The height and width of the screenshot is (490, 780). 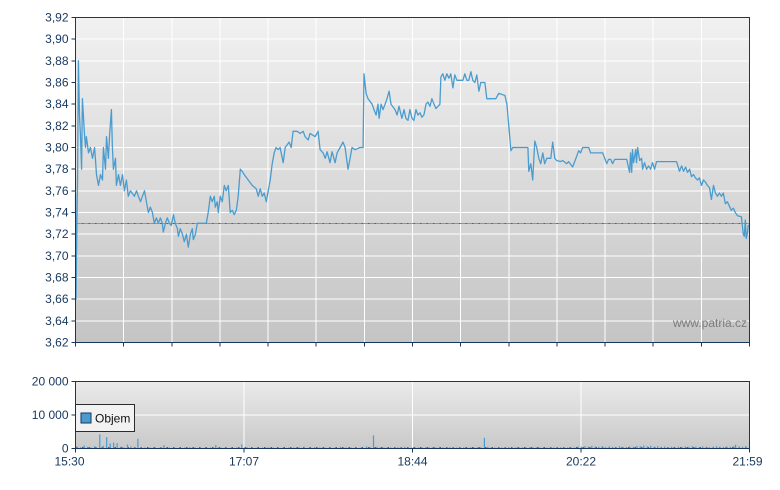 What do you see at coordinates (709, 323) in the screenshot?
I see `watermark: www.patria.cz` at bounding box center [709, 323].